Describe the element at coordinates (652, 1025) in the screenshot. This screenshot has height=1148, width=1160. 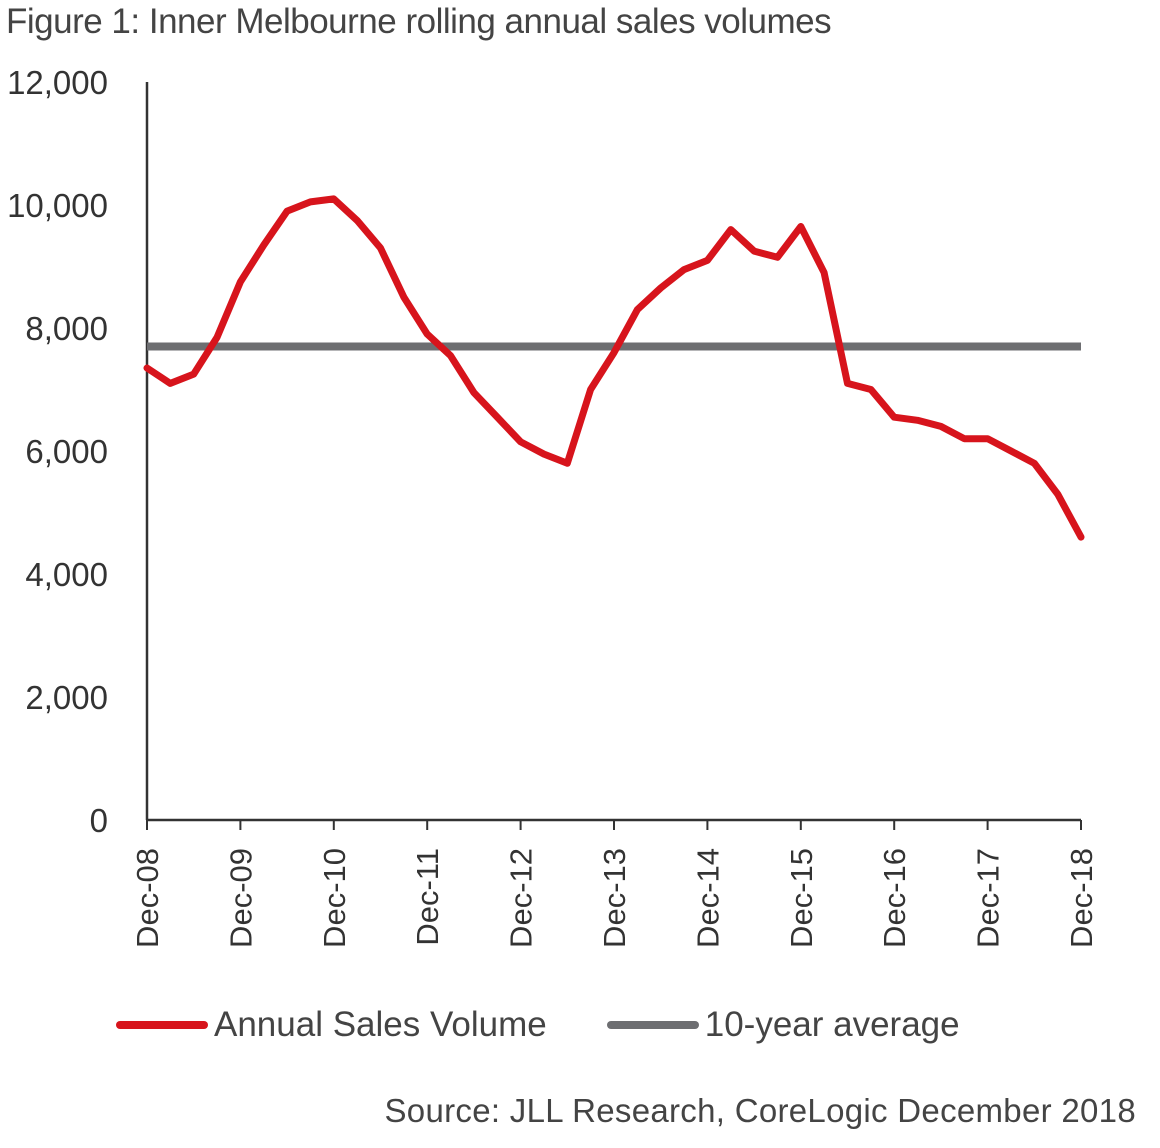
I see `legend-swatch-grey` at that location.